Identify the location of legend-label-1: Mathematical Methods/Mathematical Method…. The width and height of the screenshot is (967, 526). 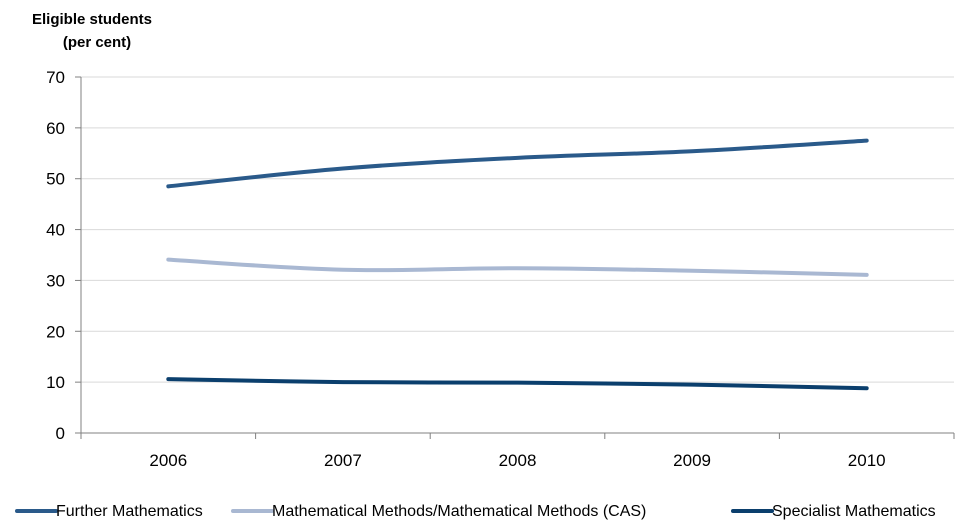
(459, 511).